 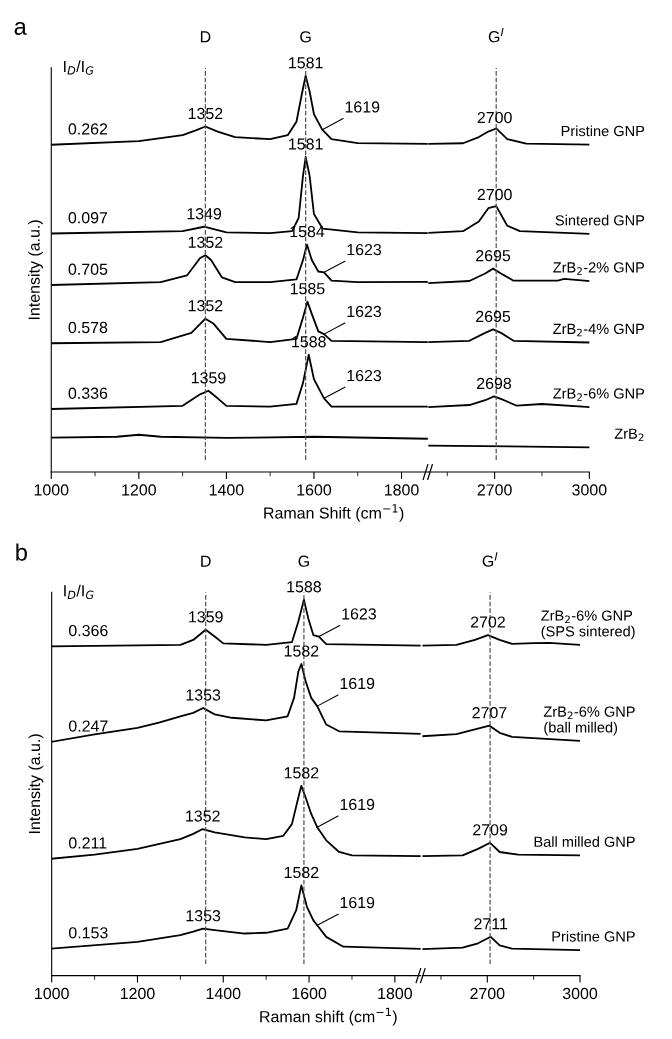 What do you see at coordinates (584, 841) in the screenshot?
I see `series-label: Ball milled GNP` at bounding box center [584, 841].